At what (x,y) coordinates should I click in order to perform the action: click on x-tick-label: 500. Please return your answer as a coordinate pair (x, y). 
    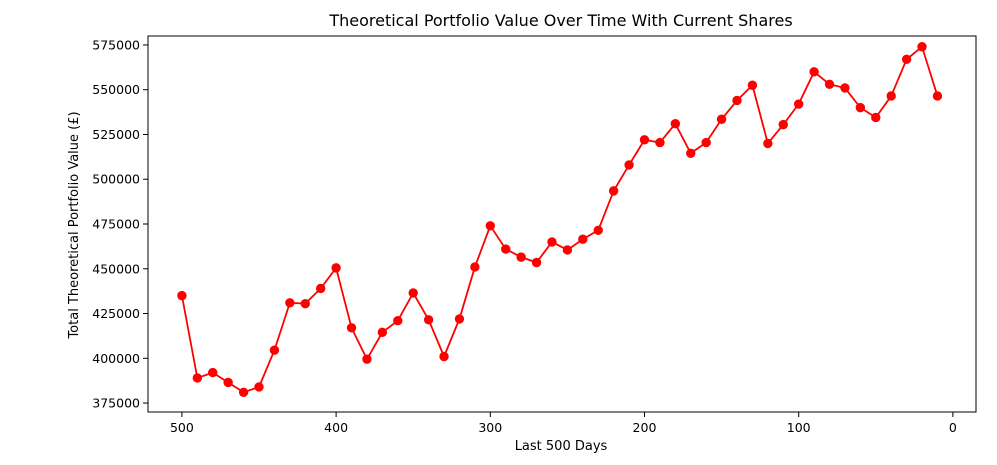
    Looking at the image, I should click on (182, 427).